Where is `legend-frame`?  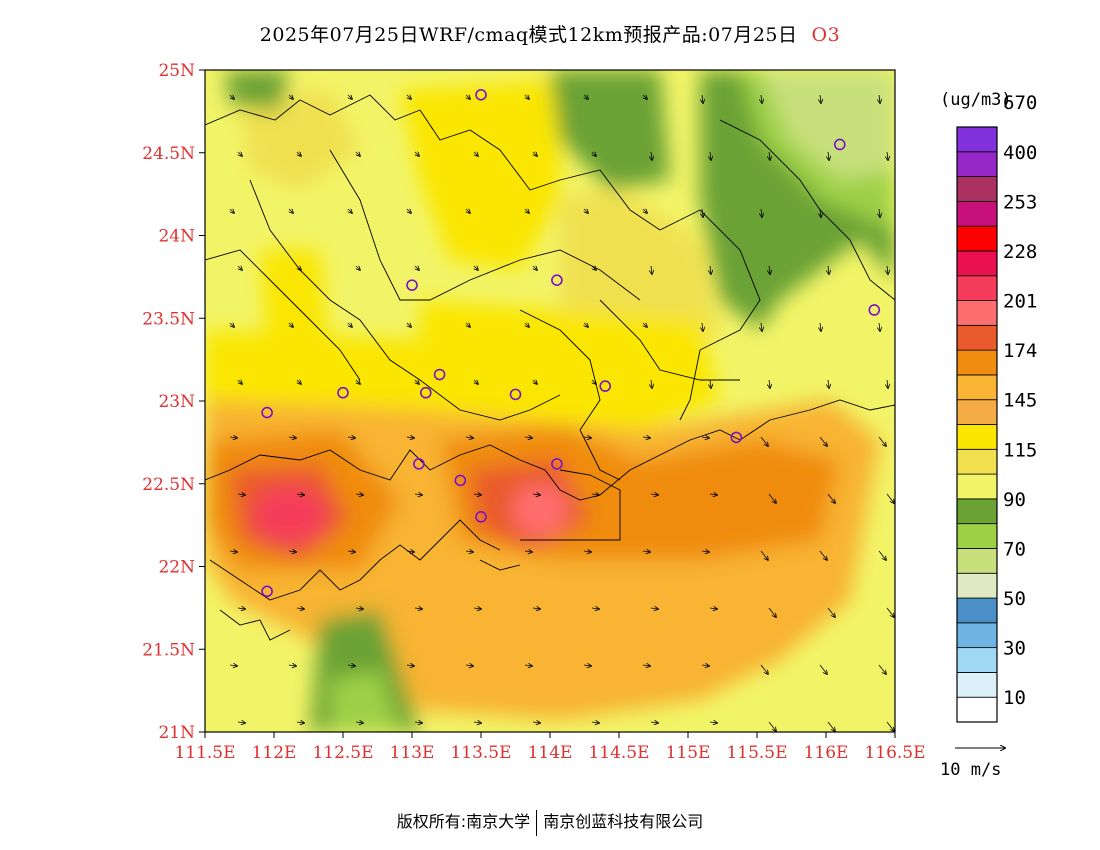
legend-frame is located at coordinates (977, 424).